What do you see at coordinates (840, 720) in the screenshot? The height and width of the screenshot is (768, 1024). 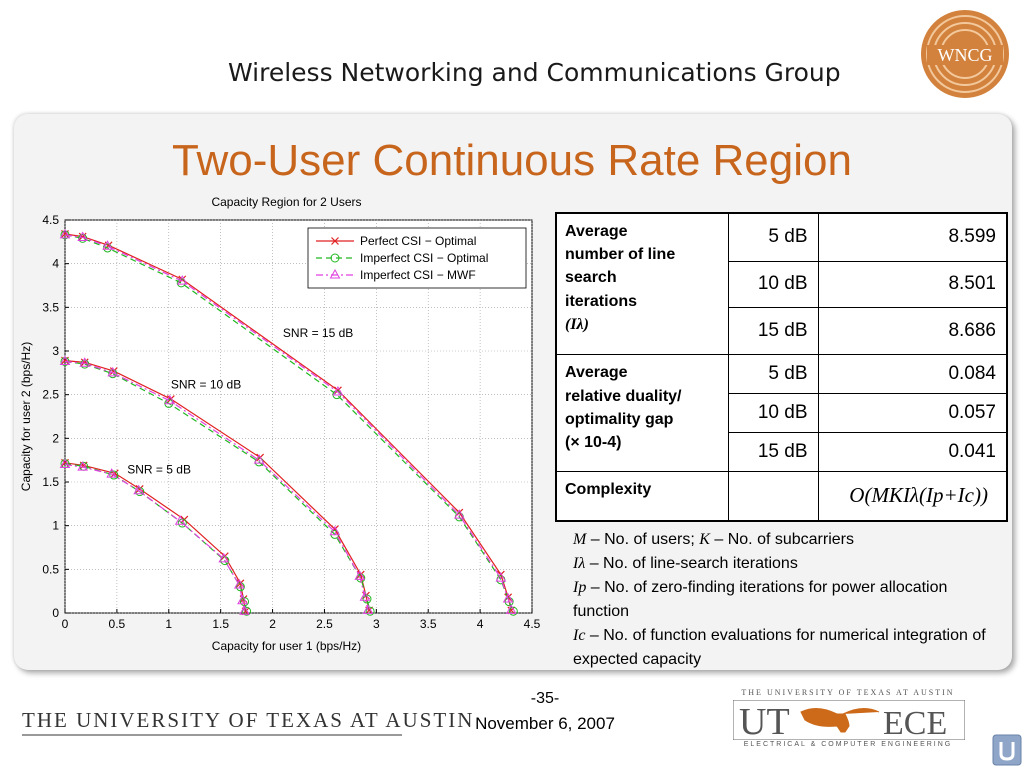 I see `longhorn-icon` at bounding box center [840, 720].